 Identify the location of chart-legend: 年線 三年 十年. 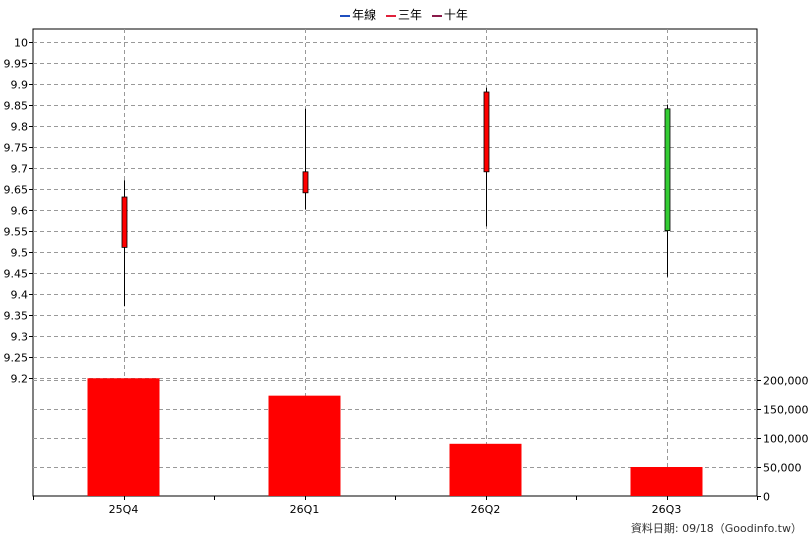
(404, 14).